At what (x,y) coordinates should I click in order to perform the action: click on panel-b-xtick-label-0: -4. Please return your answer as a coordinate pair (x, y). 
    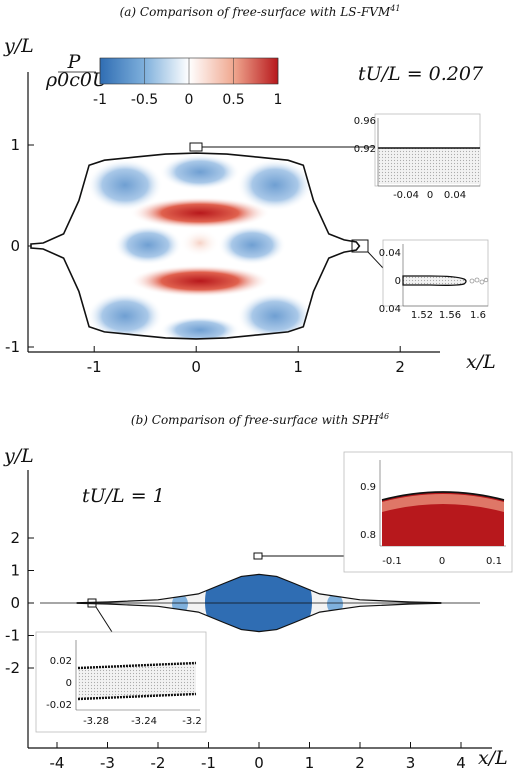
    Looking at the image, I should click on (57, 763).